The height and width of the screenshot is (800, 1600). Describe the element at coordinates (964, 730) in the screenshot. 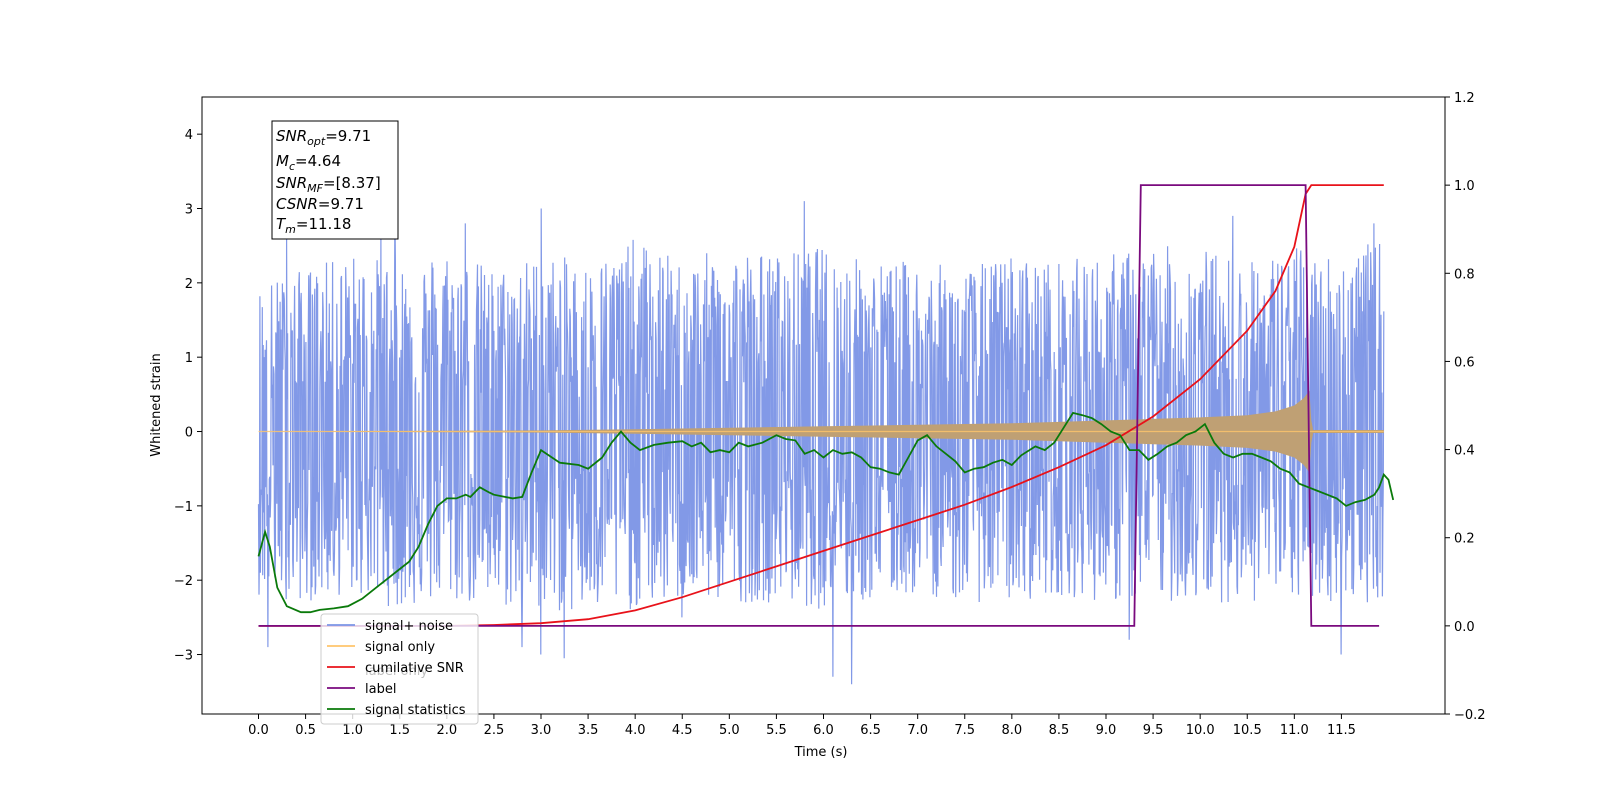

I see `x-tick-label: 7.5` at that location.